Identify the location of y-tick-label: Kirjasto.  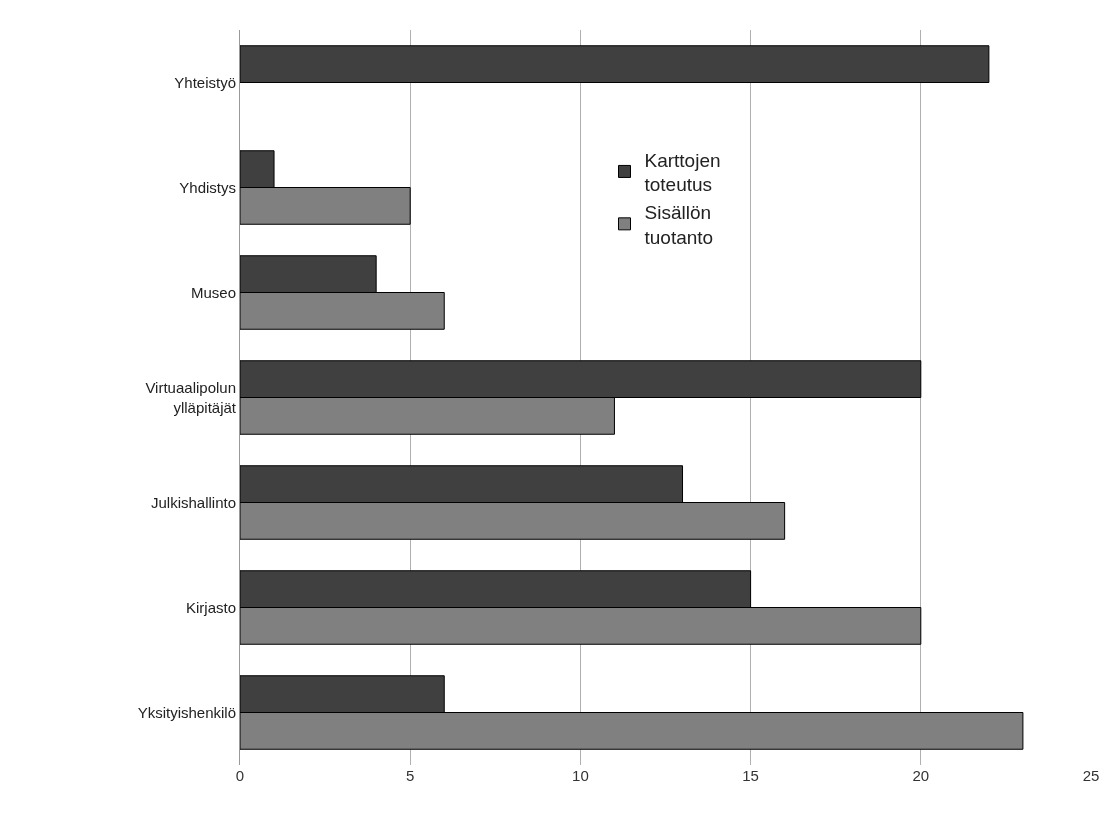
(210, 607).